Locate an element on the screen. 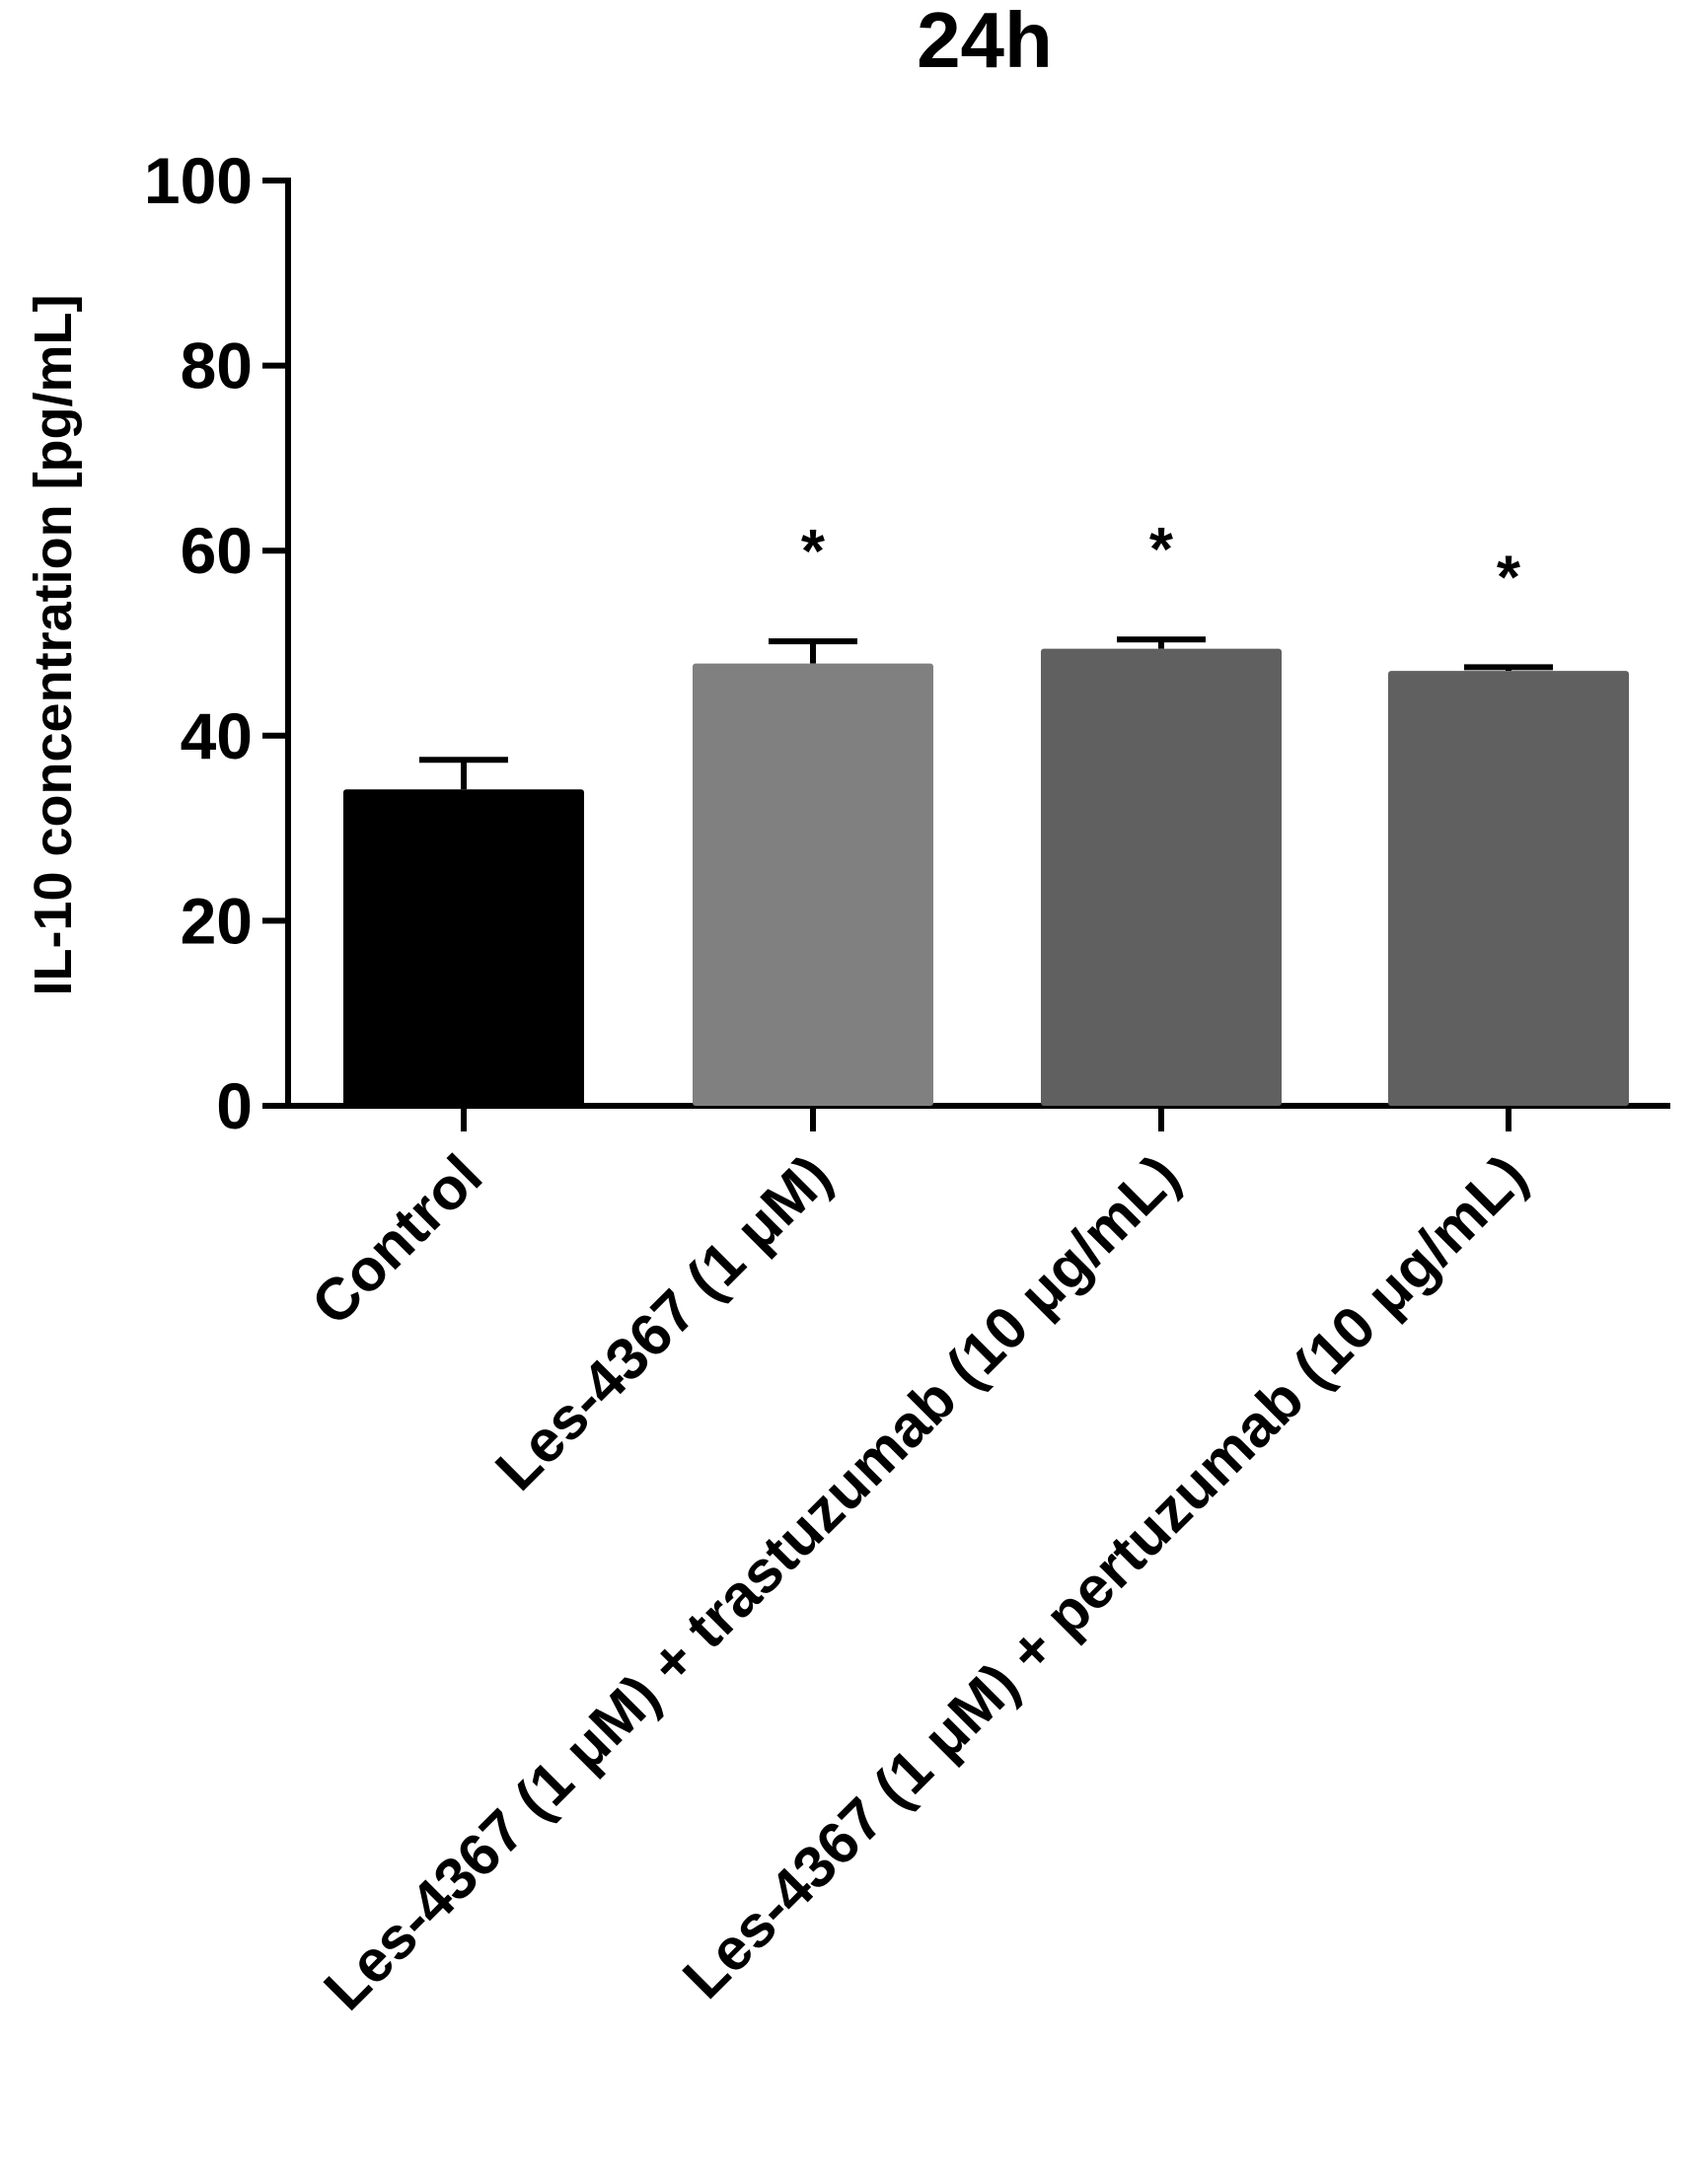  y-tick-label: 60 is located at coordinates (217, 550).